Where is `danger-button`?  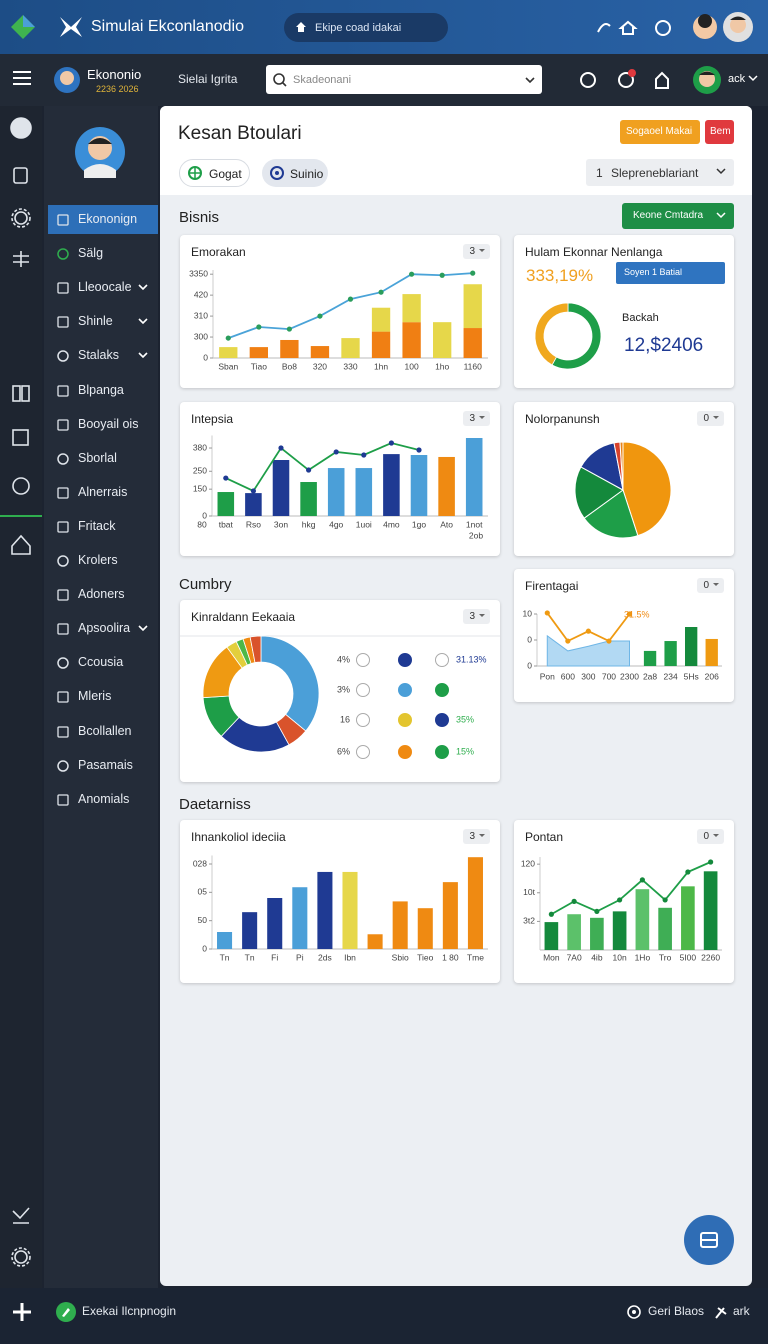 danger-button is located at coordinates (719, 132).